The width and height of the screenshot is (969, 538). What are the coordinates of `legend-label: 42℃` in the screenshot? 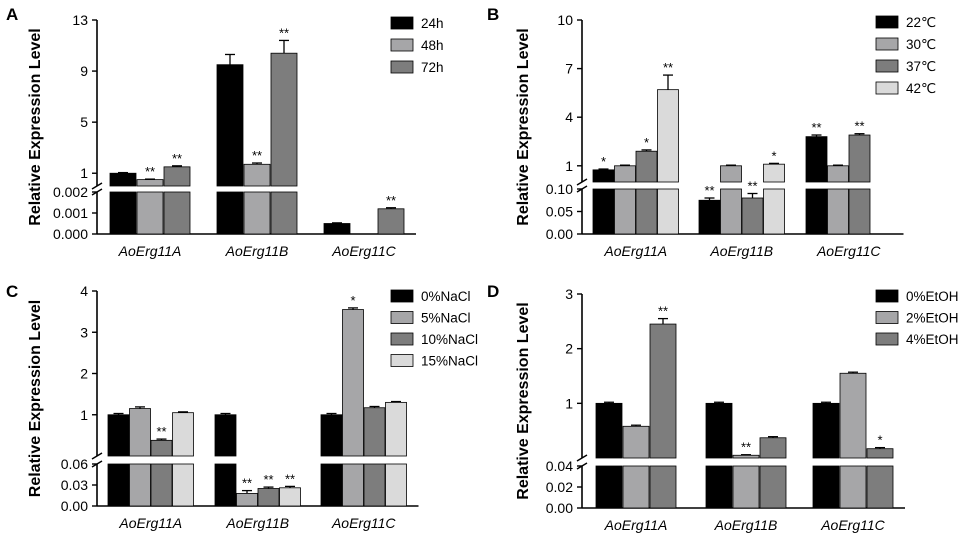 It's located at (921, 88).